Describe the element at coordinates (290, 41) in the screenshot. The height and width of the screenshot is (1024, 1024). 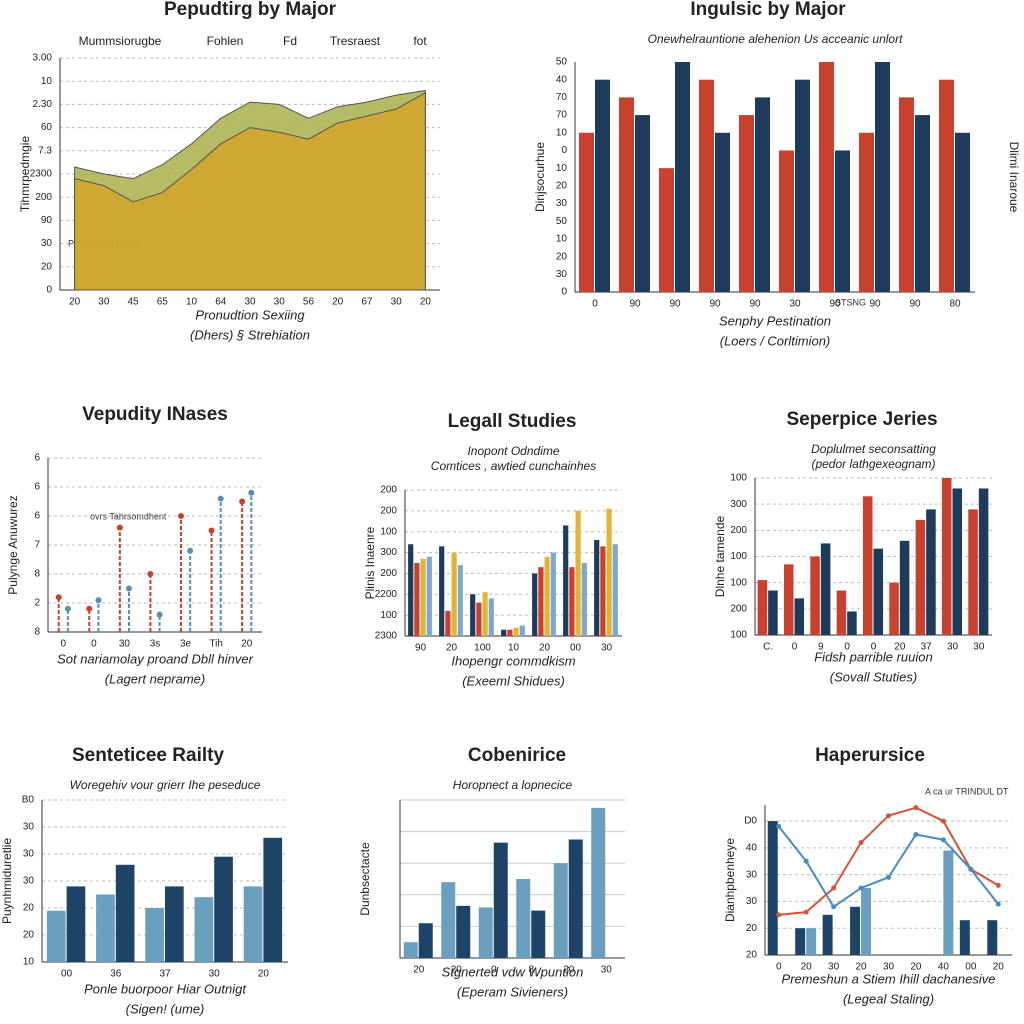
I see `legend-label: Fd` at that location.